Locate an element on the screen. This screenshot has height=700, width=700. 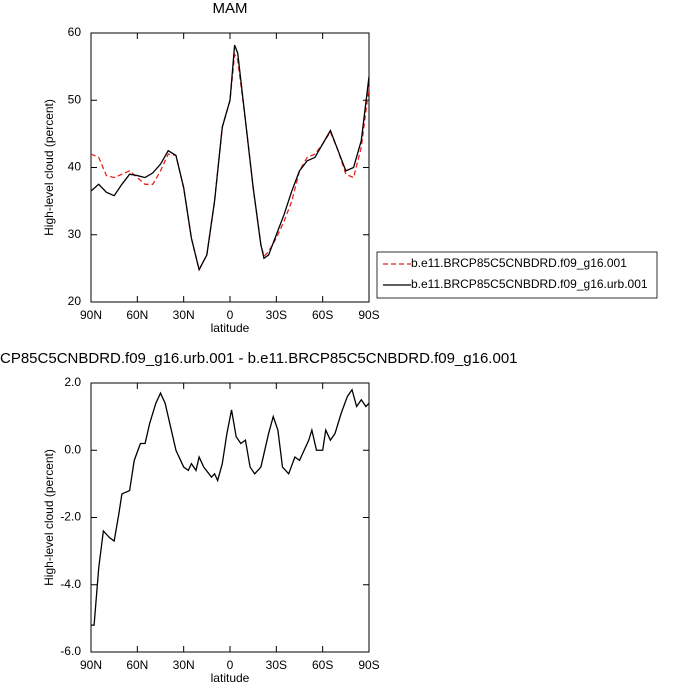
y-tick-label: 20 is located at coordinates (75, 301).